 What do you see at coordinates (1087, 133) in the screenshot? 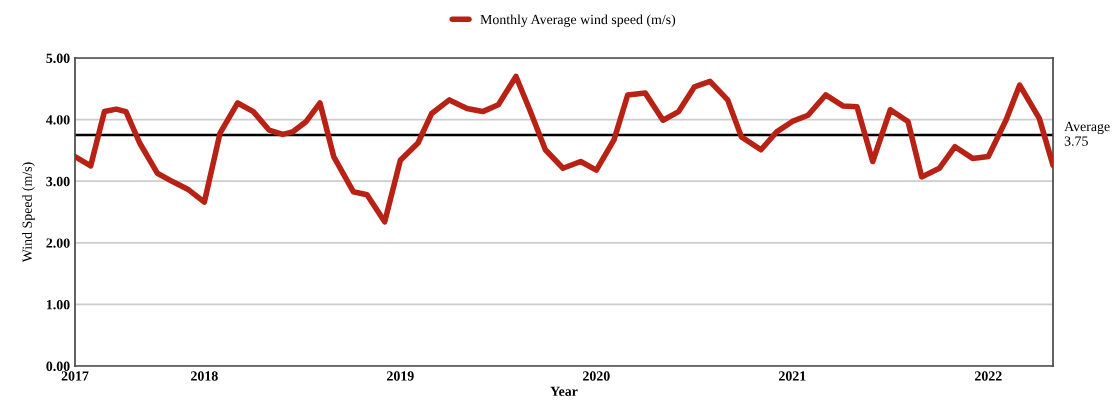
I see `ref-line-label: Average 3.75` at bounding box center [1087, 133].